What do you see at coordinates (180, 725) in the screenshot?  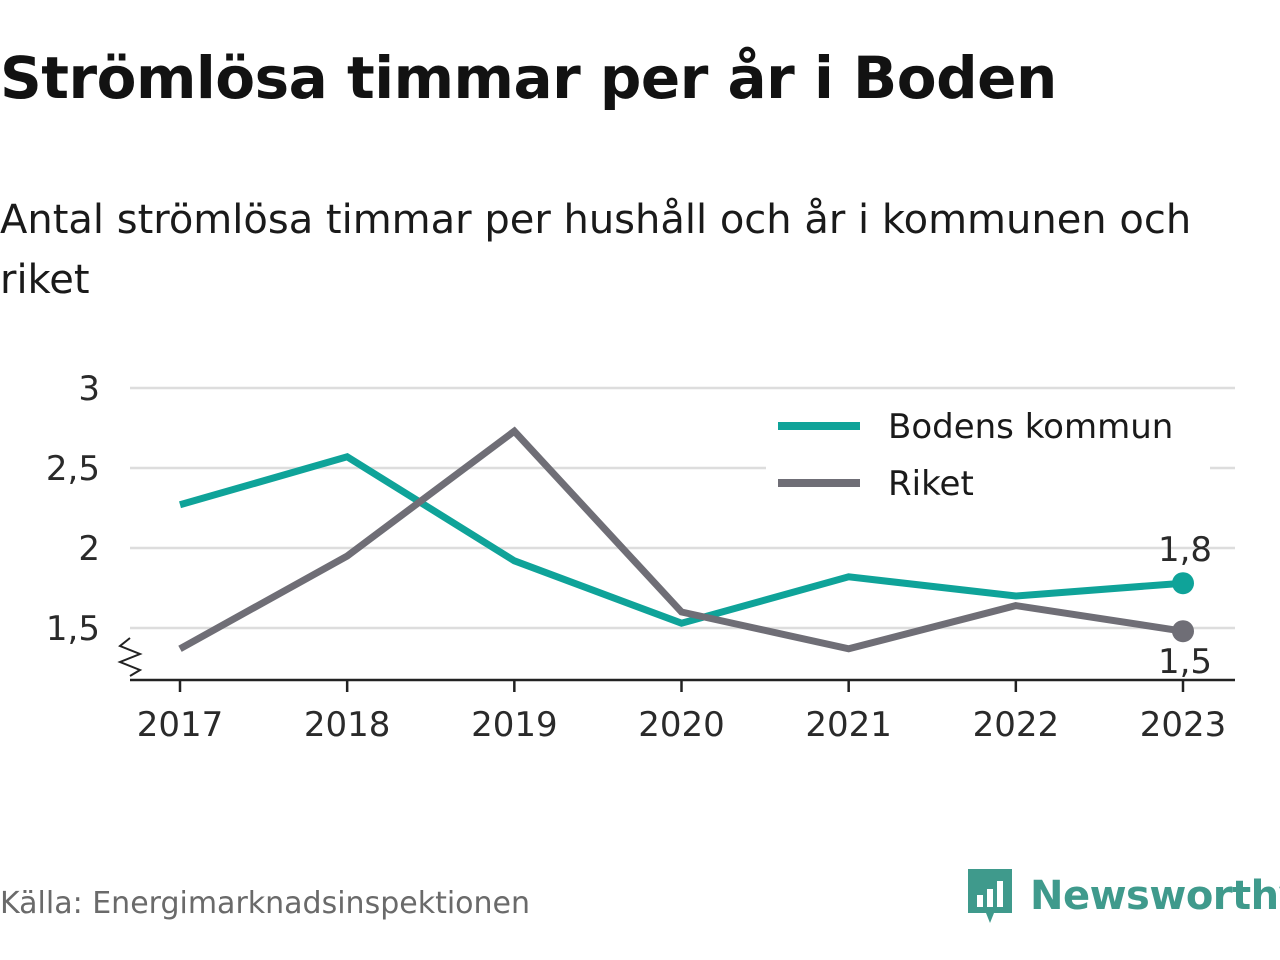 I see `x-tick-label: 2017` at bounding box center [180, 725].